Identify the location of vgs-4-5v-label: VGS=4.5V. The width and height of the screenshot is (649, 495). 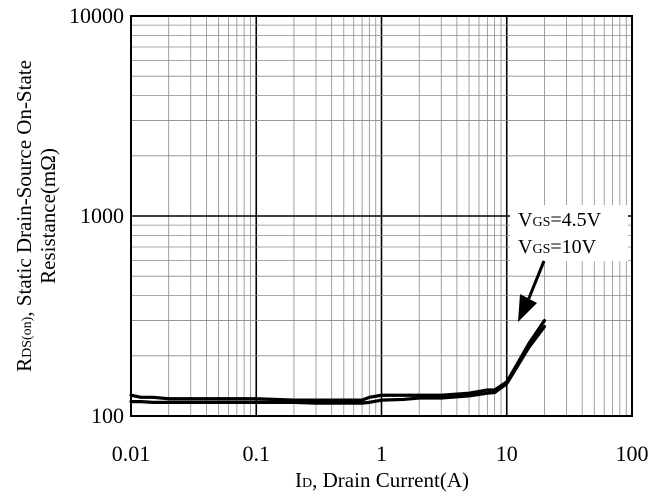
(560, 220).